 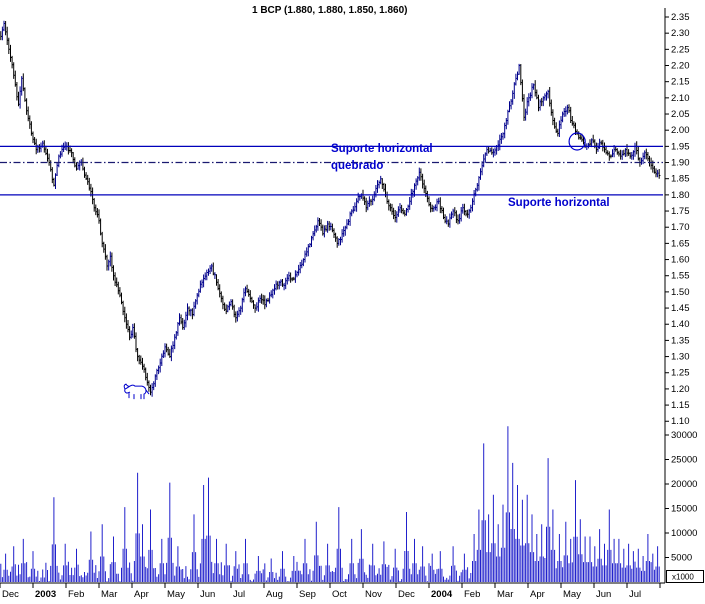 What do you see at coordinates (680, 33) in the screenshot?
I see `price-tick-label: 2.30` at bounding box center [680, 33].